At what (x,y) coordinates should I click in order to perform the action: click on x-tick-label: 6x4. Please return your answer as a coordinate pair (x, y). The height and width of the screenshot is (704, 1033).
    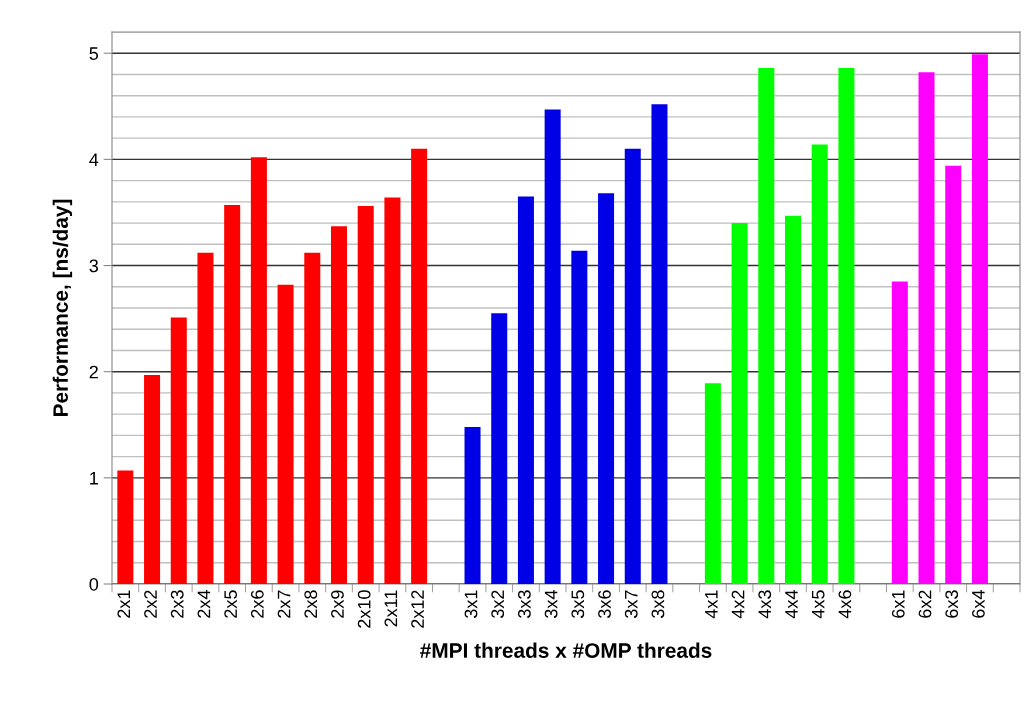
    Looking at the image, I should click on (978, 604).